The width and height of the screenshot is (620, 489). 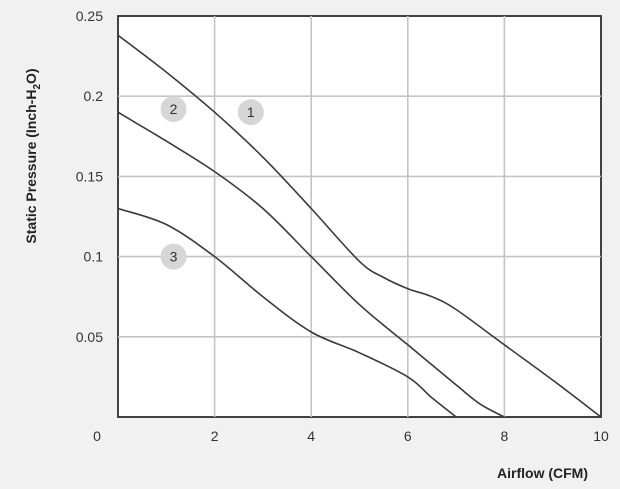 What do you see at coordinates (311, 436) in the screenshot?
I see `x-tick-label: 4` at bounding box center [311, 436].